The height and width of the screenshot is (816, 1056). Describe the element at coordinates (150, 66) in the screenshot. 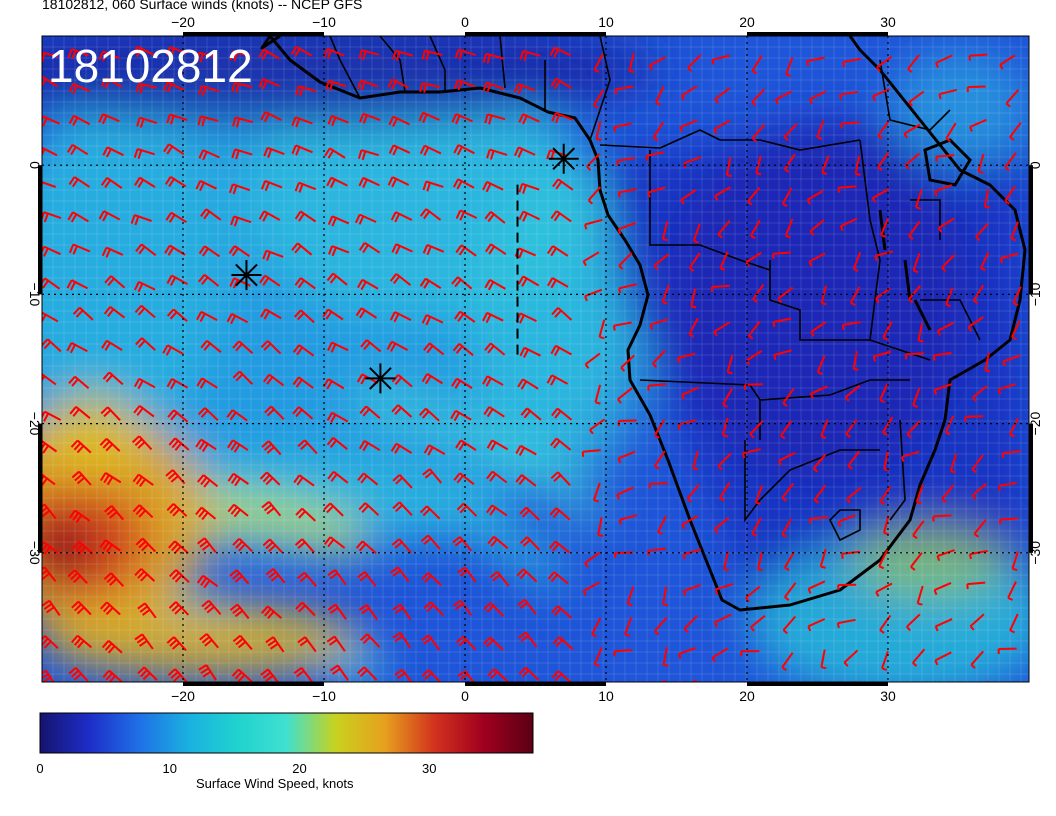

I see `date-stamp: 18102812` at that location.